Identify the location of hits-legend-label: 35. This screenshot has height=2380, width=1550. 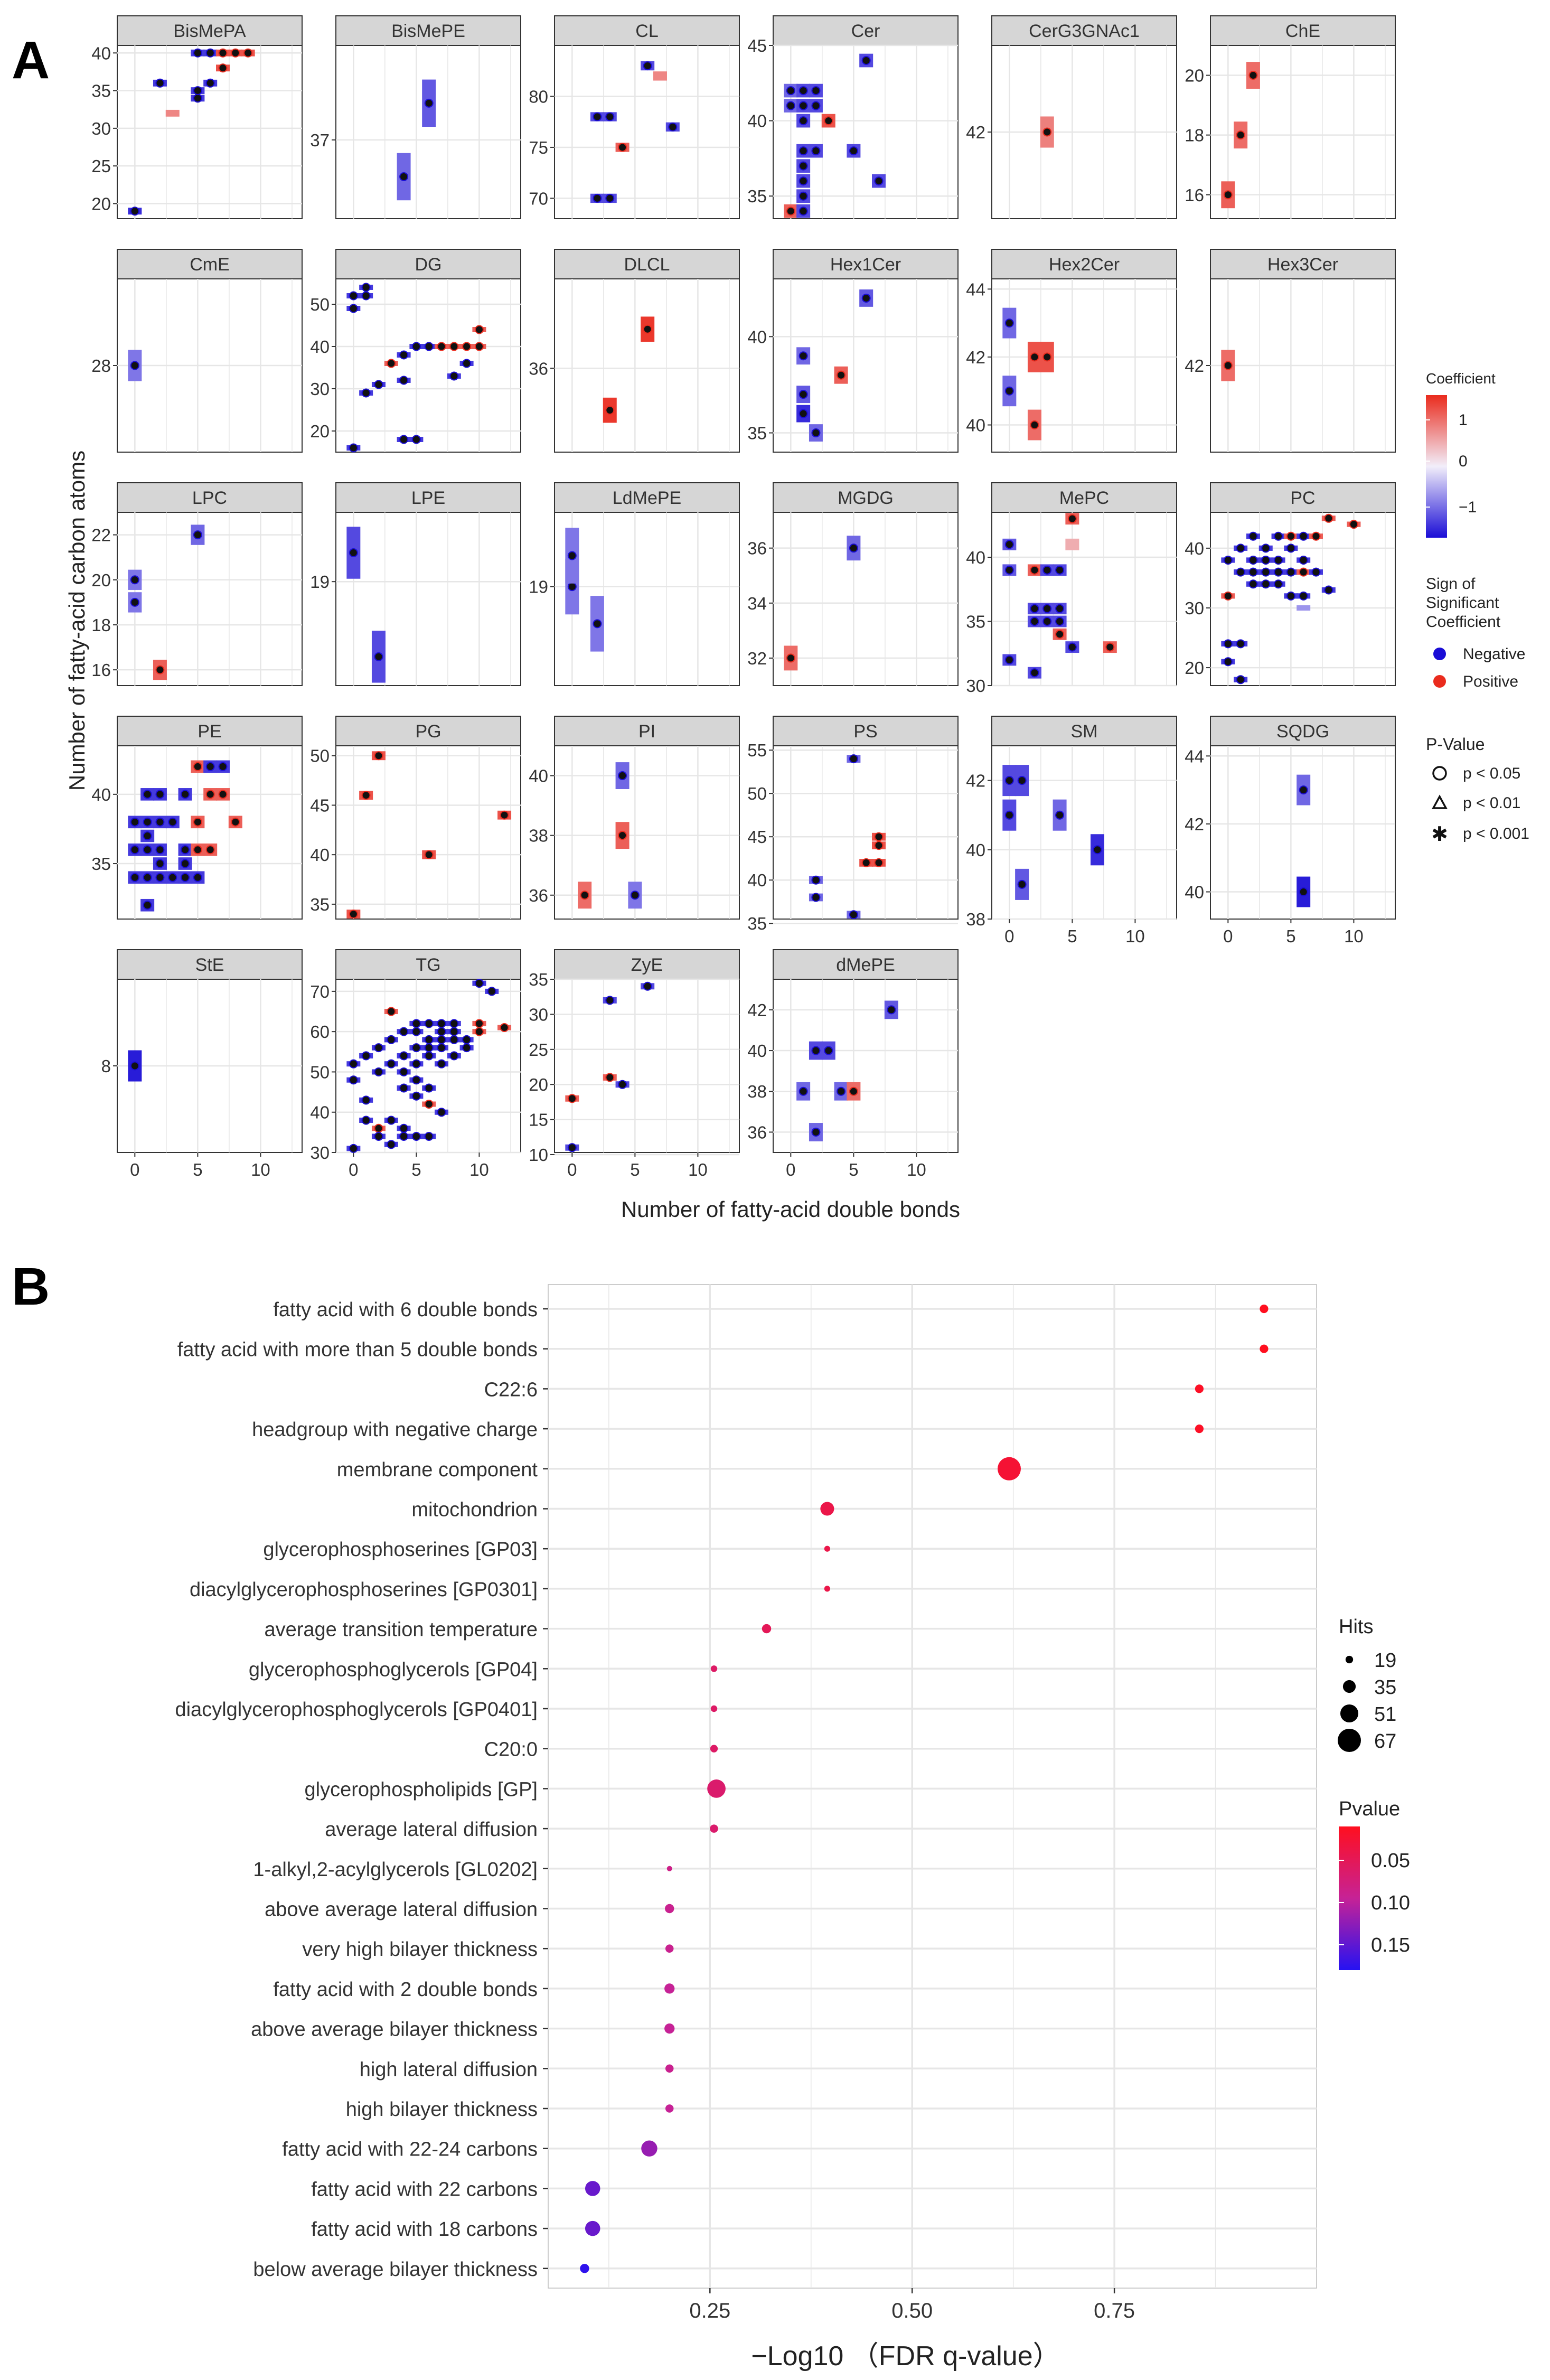
(1385, 1687).